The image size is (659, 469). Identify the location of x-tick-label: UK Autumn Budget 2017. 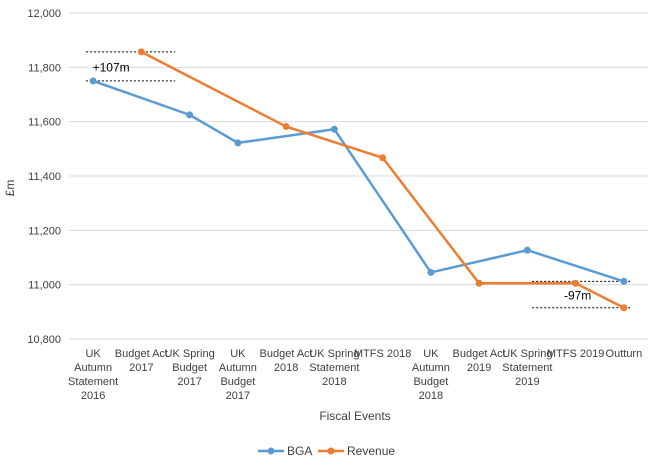
(238, 375).